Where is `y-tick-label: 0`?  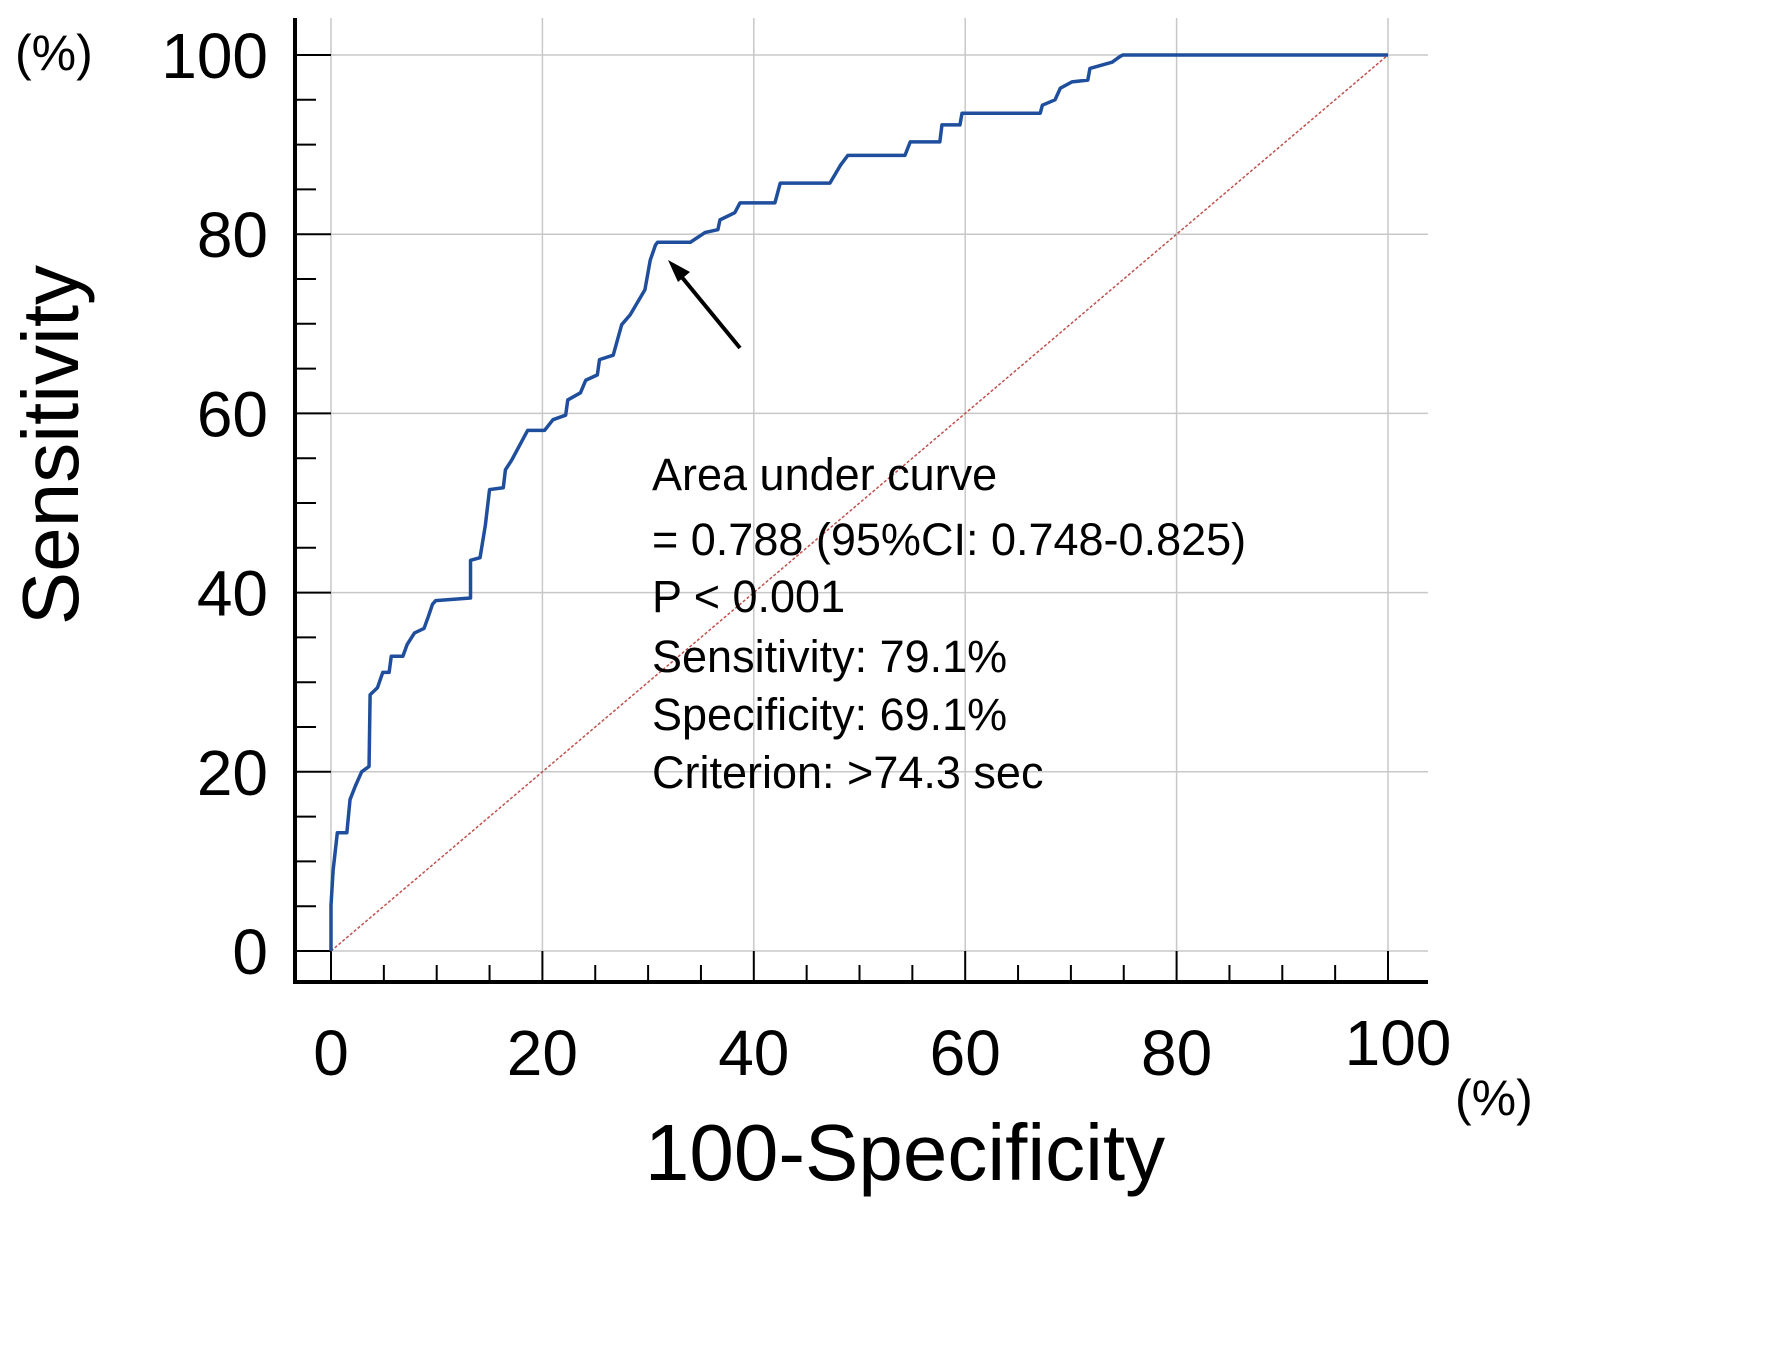
y-tick-label: 0 is located at coordinates (250, 952).